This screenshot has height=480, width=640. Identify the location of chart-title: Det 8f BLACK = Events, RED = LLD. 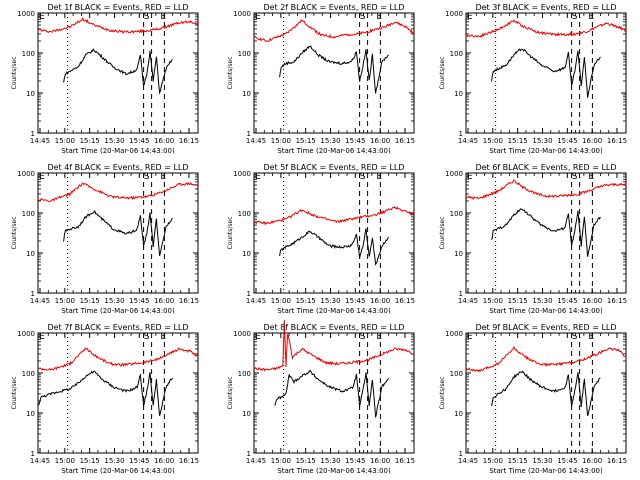
(333, 327).